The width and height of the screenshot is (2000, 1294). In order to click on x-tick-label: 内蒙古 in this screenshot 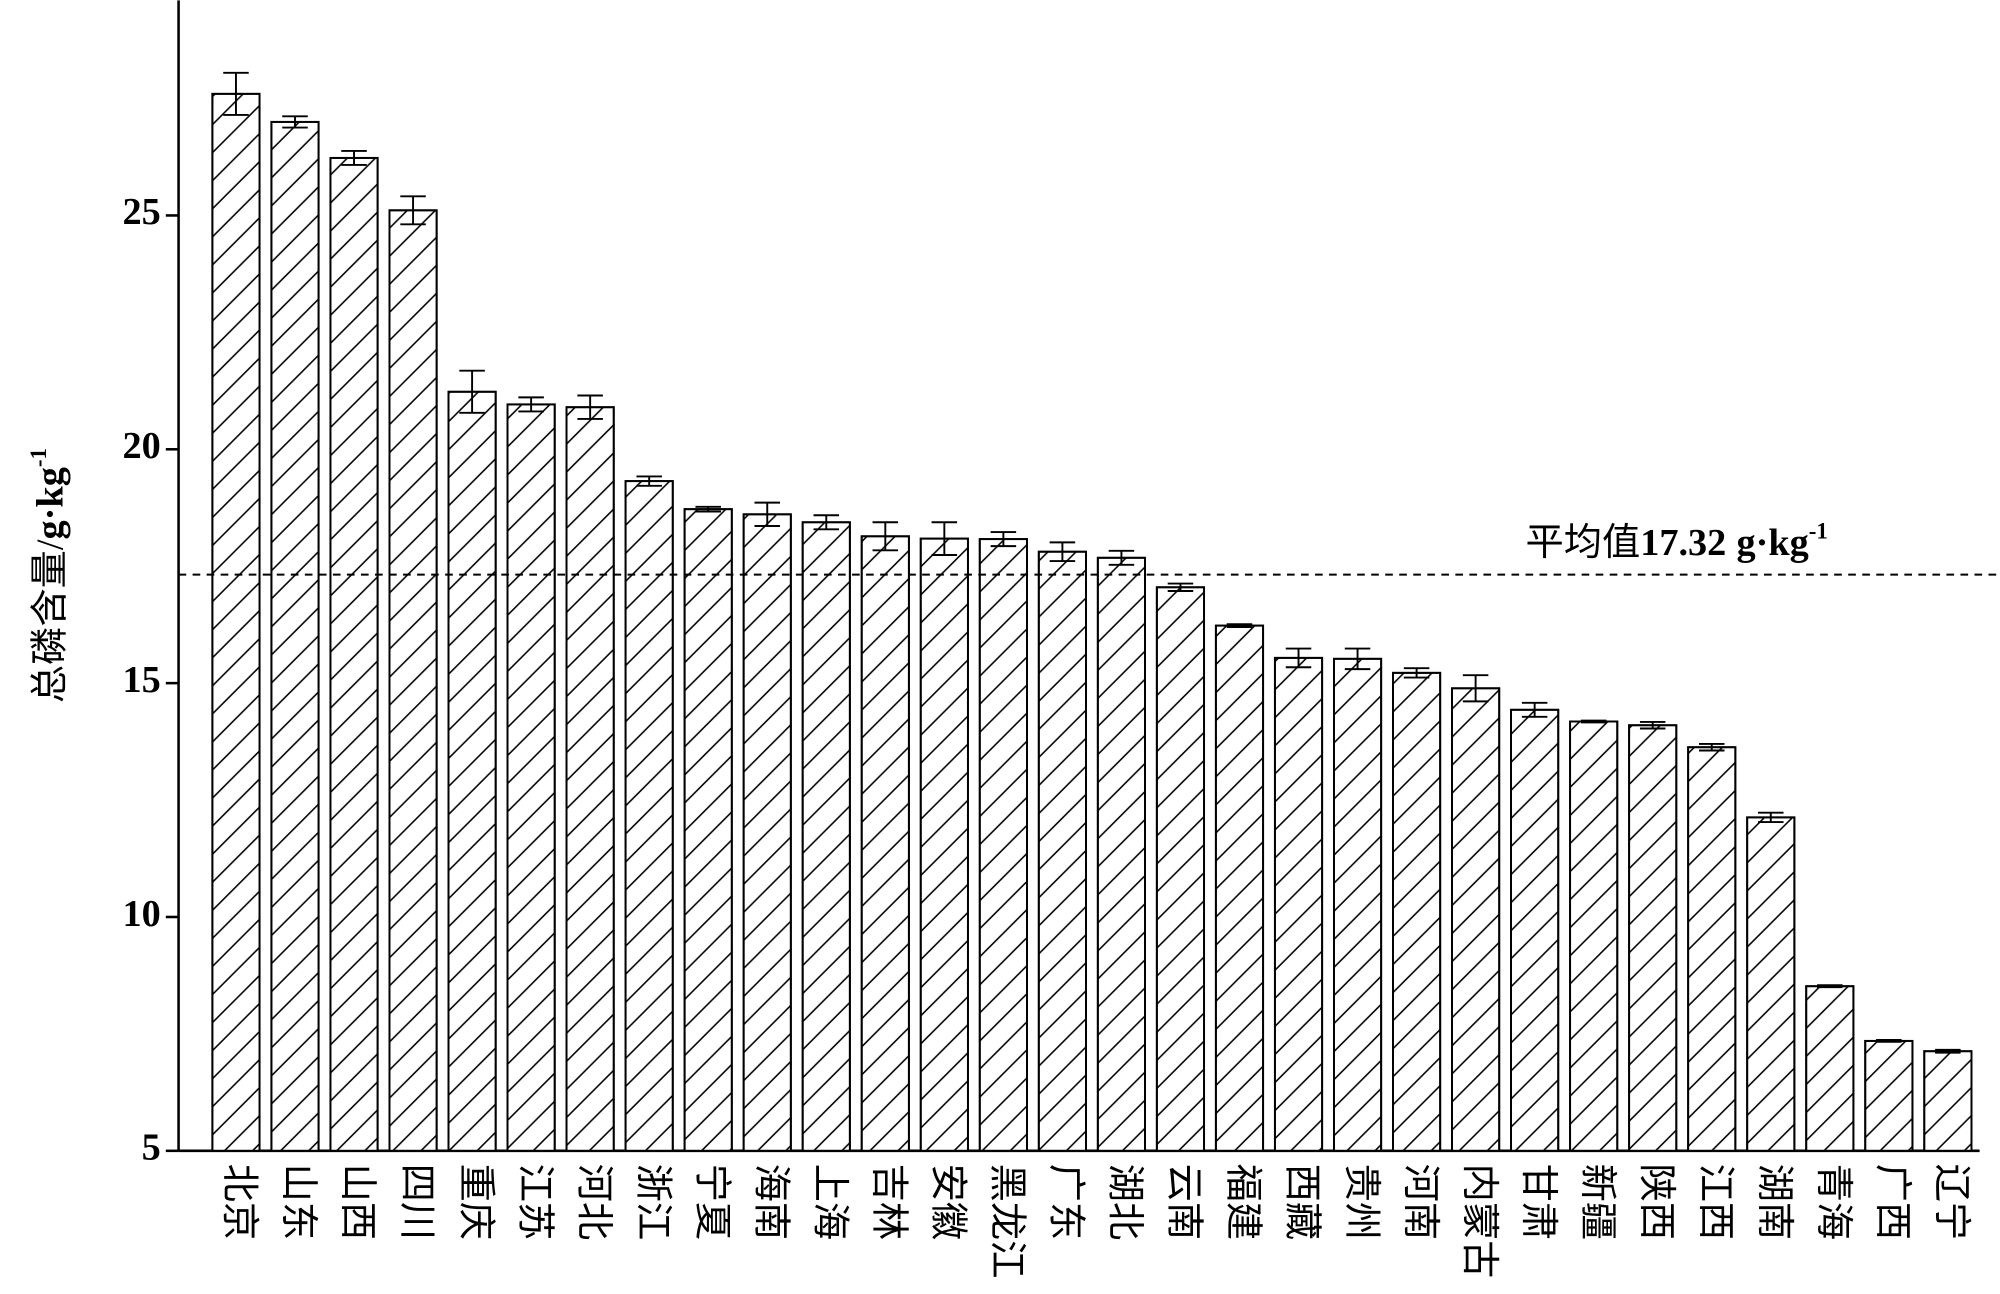, I will do `click(1479, 1221)`.